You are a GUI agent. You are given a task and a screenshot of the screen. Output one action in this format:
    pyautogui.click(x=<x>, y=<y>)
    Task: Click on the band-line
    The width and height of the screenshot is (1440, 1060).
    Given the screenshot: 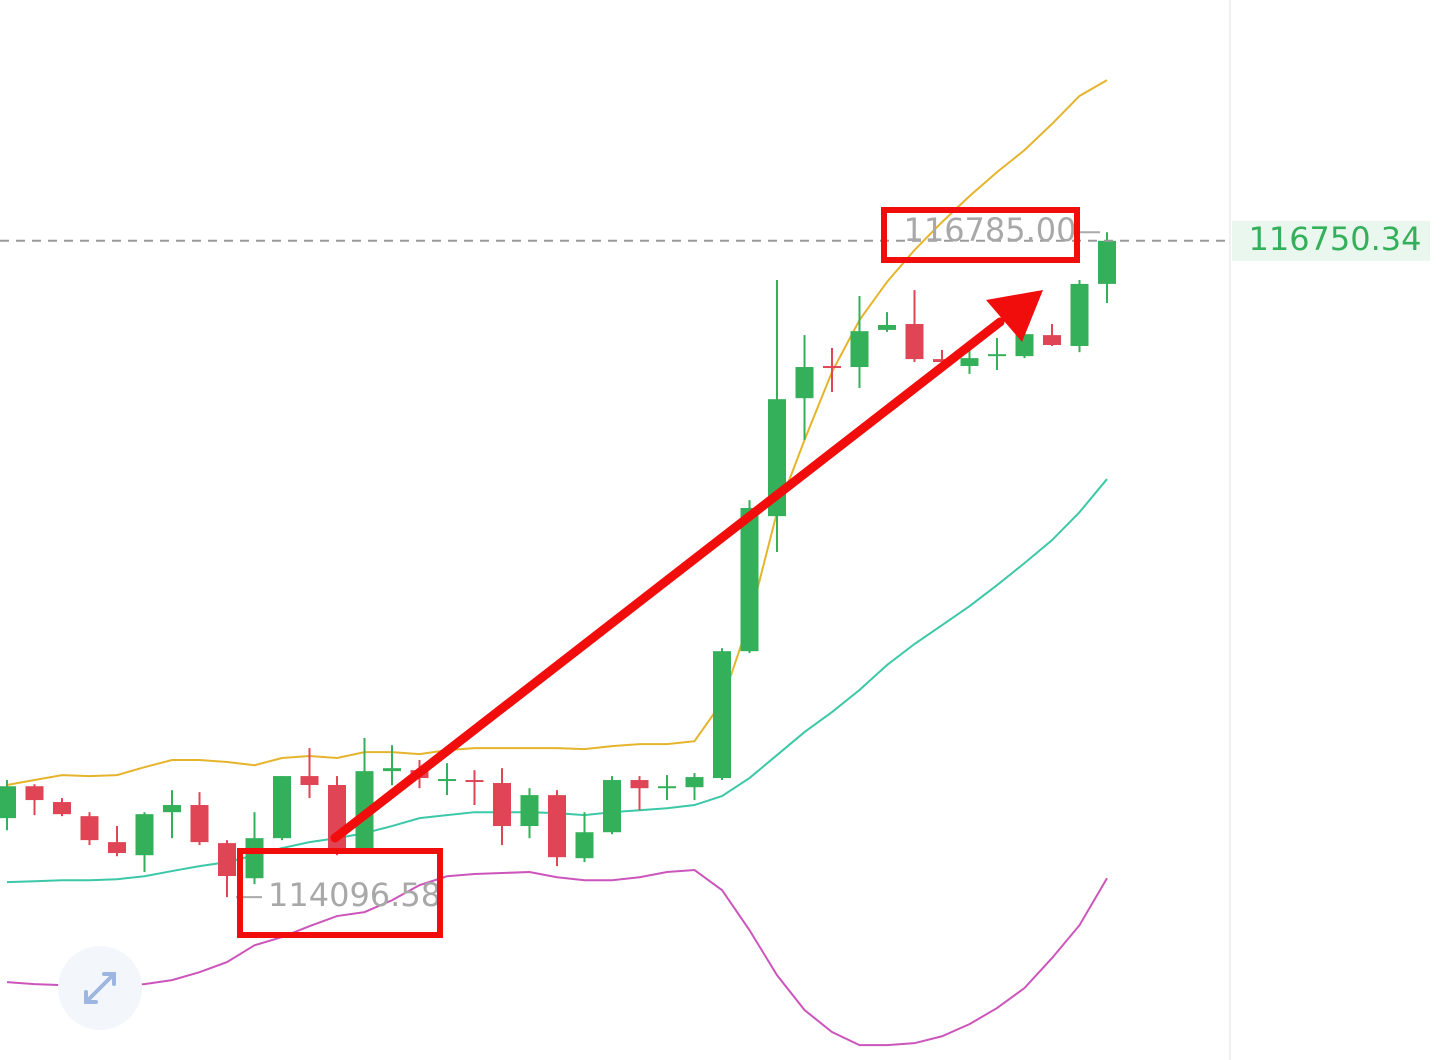 What is the action you would take?
    pyautogui.click(x=557, y=958)
    